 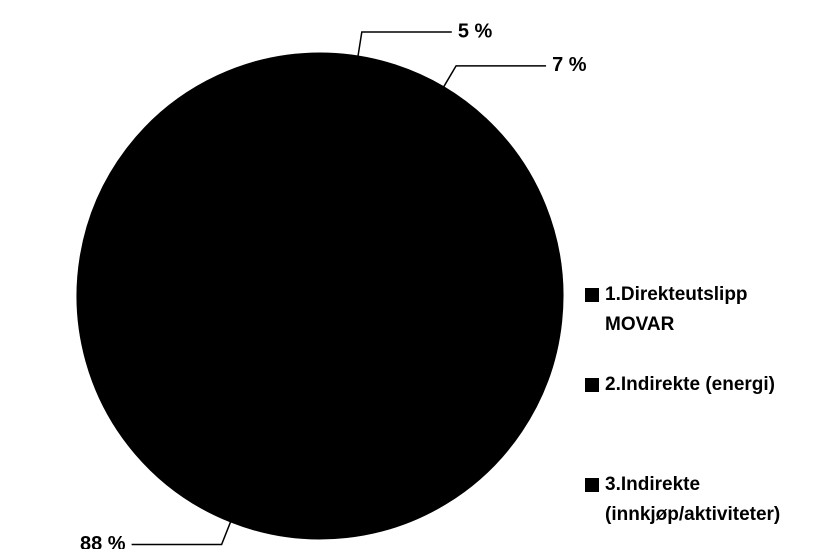 I want to click on data-label: 88 %, so click(x=103, y=541).